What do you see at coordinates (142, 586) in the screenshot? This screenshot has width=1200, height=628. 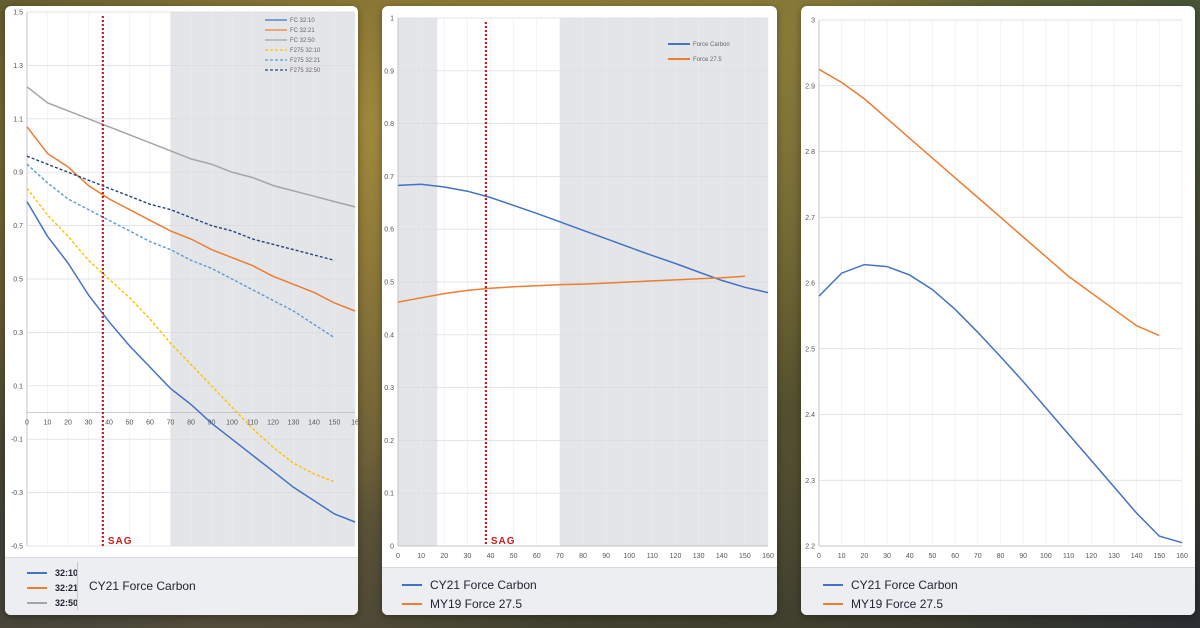 I see `legend-group-label: CY21 Force Carbon` at bounding box center [142, 586].